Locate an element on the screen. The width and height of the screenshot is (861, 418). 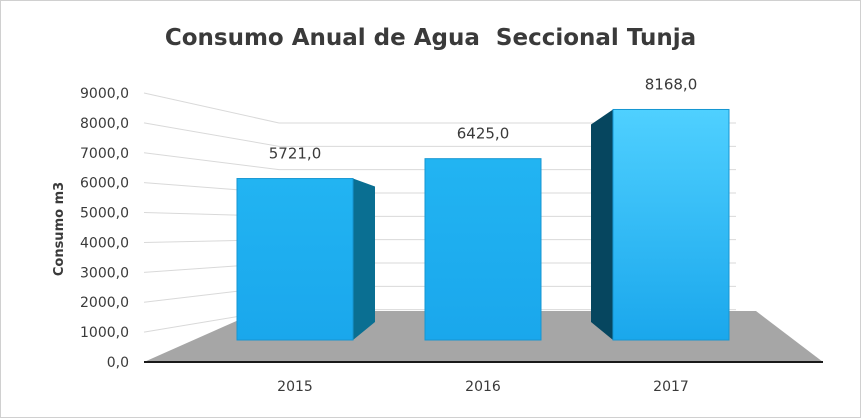
y-axis-title: Consumo m3 is located at coordinates (59, 229).